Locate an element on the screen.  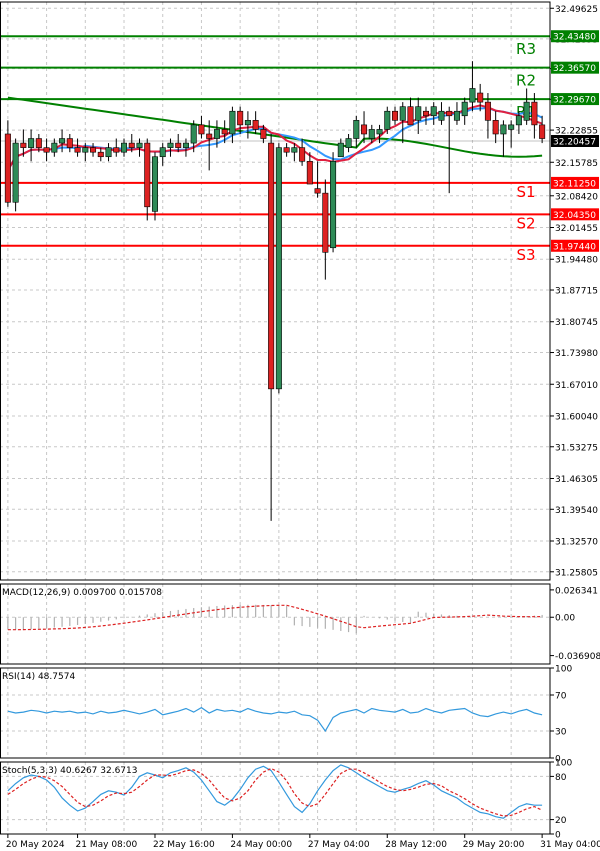
level-price-label: 32.29670 is located at coordinates (574, 101).